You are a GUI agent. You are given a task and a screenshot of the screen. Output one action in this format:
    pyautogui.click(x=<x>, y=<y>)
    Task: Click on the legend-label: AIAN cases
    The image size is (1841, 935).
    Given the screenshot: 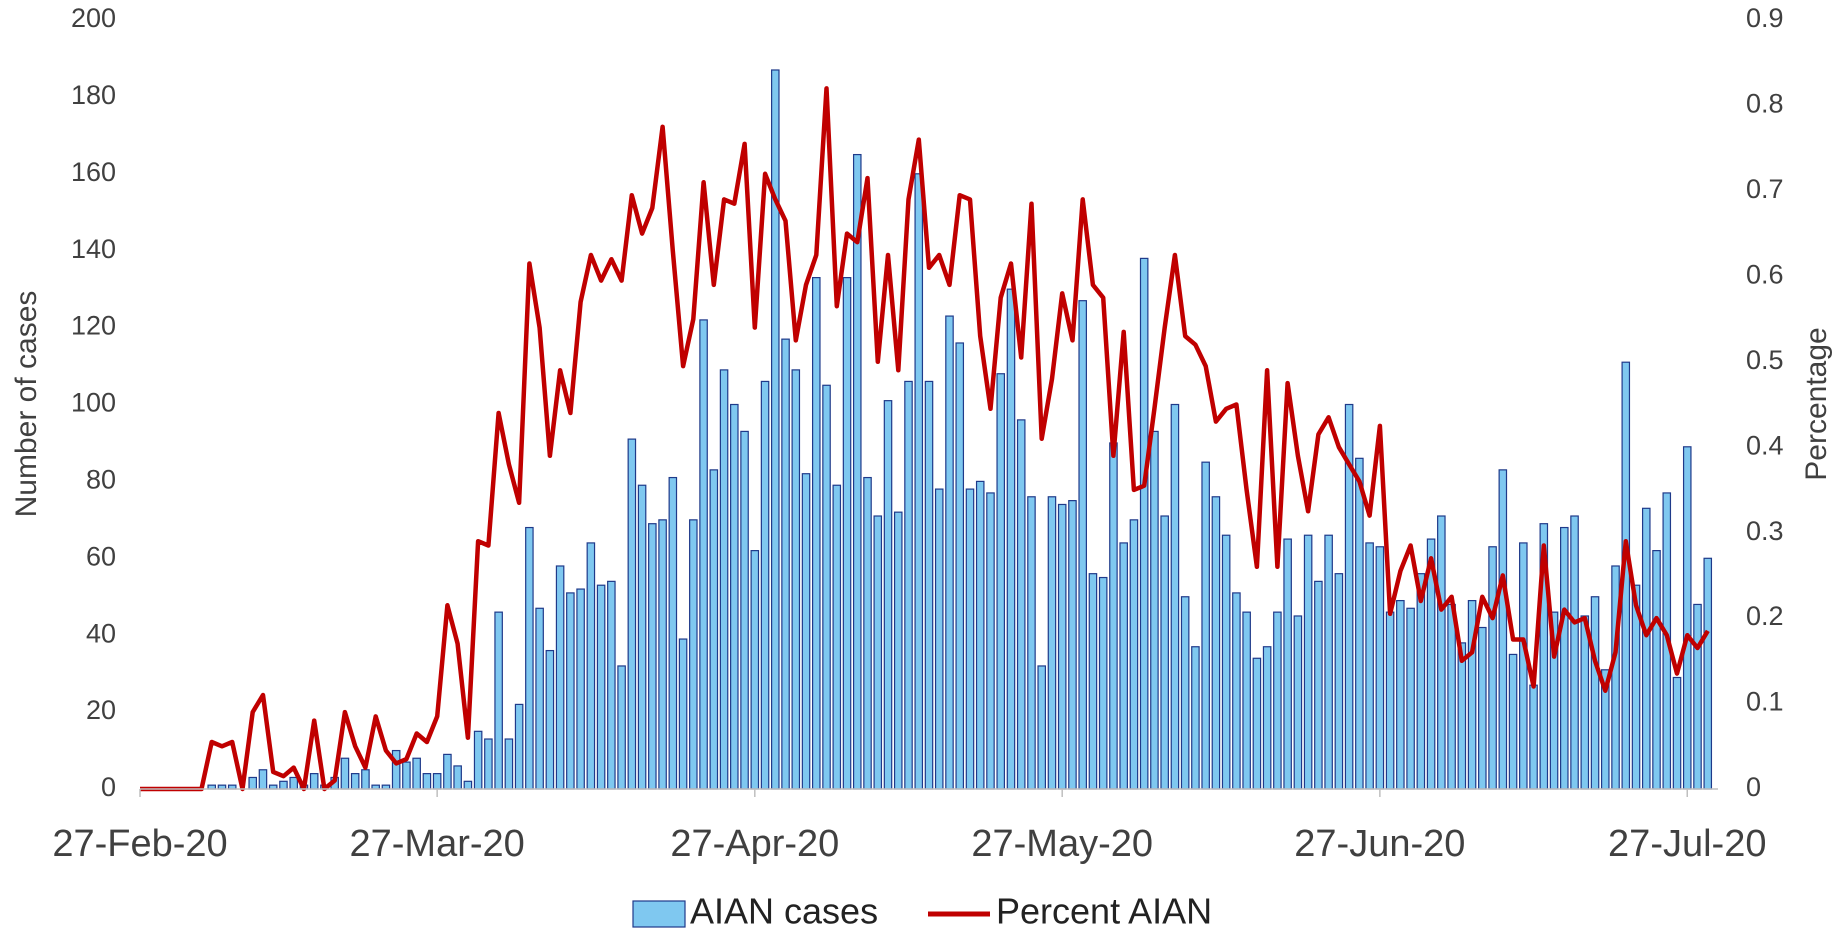 What is the action you would take?
    pyautogui.click(x=784, y=911)
    